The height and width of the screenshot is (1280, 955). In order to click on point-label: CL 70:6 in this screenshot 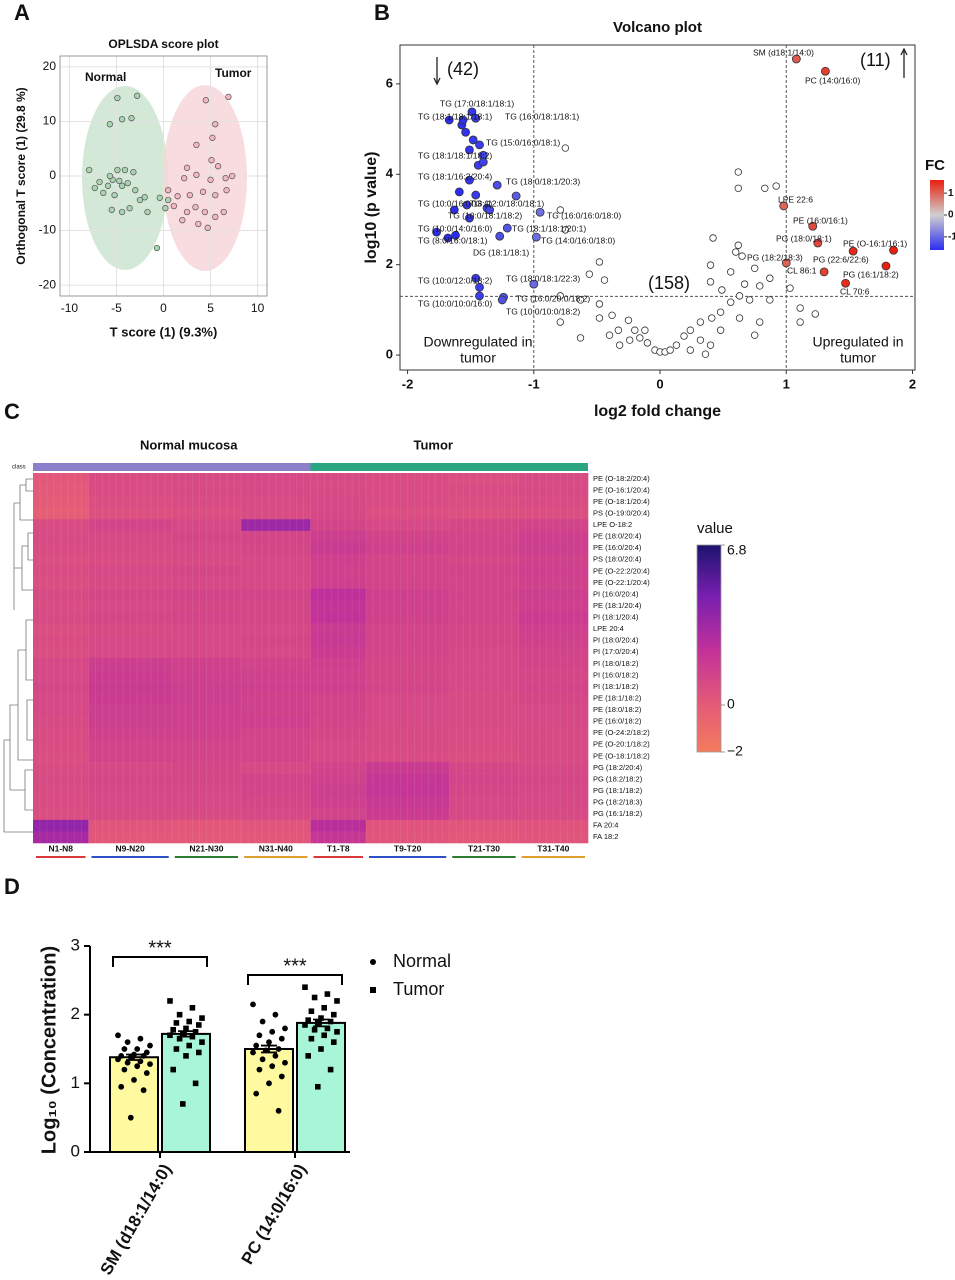, I will do `click(855, 291)`.